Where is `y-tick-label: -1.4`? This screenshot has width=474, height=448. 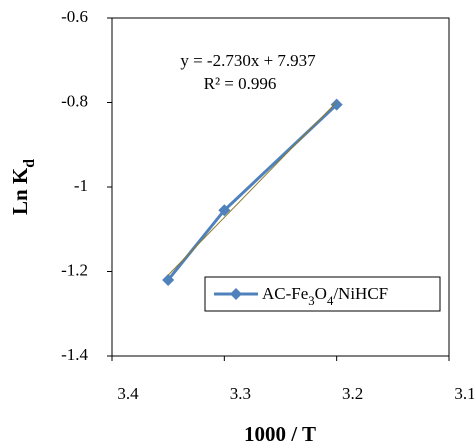 y-tick-label: -1.4 is located at coordinates (74, 354).